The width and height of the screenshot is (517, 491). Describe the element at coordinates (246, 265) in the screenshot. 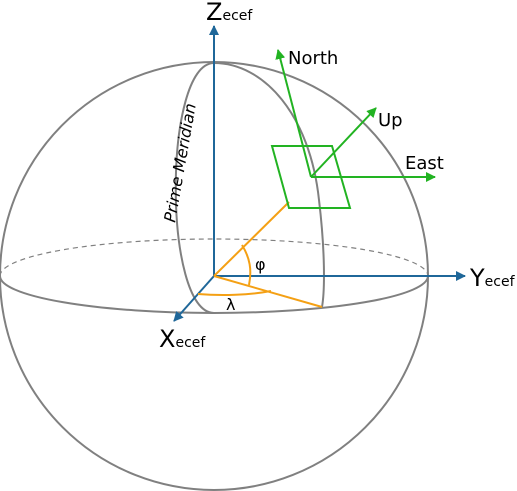

I see `latitude-arc` at that location.